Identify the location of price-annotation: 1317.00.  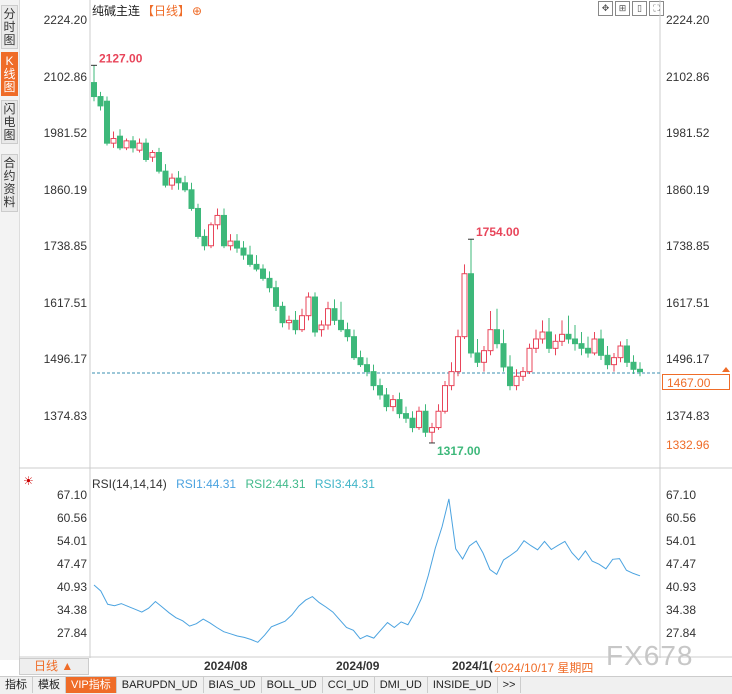
(459, 451).